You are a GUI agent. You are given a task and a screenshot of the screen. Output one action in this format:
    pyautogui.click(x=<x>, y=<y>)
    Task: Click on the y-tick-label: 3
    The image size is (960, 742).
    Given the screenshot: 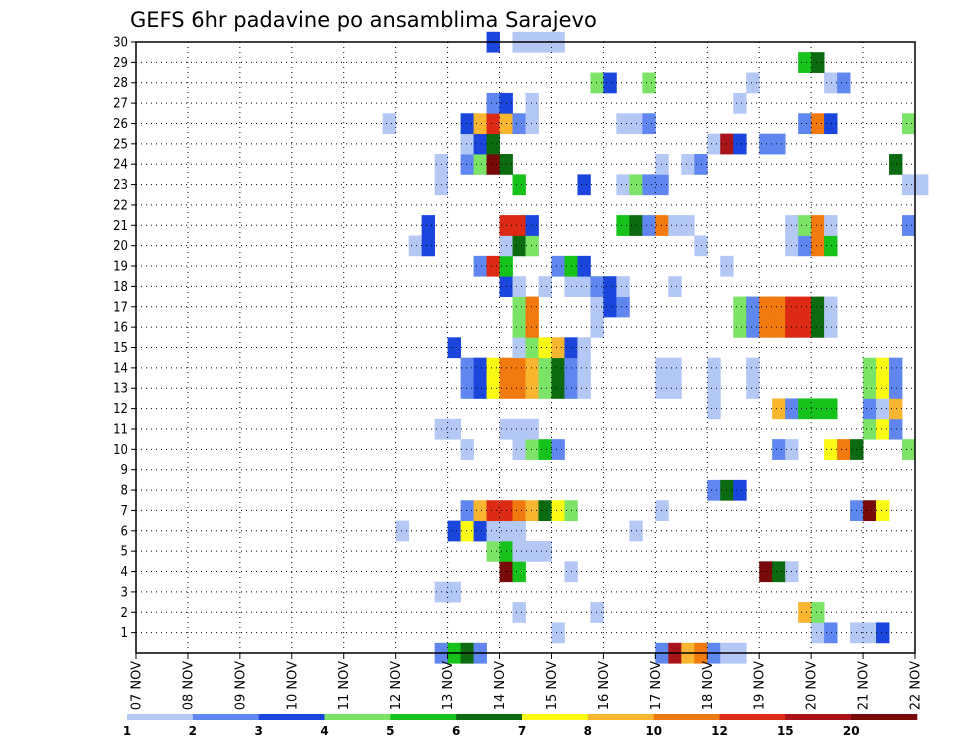 What is the action you would take?
    pyautogui.click(x=124, y=592)
    